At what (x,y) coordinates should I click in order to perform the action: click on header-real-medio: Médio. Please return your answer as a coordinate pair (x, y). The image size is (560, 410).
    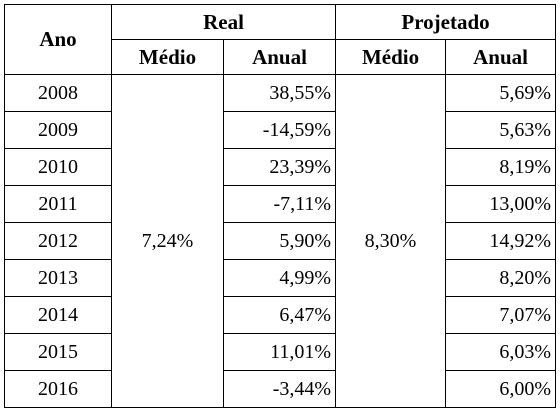
    Looking at the image, I should click on (167, 57).